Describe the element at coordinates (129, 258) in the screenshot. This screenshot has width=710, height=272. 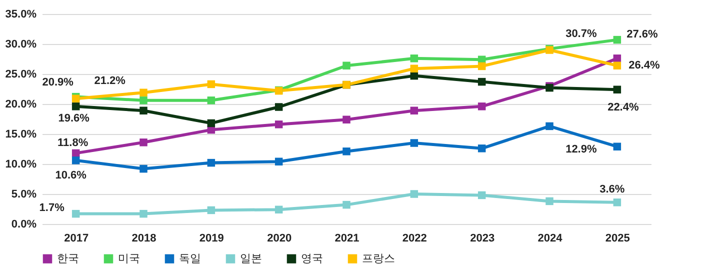
I see `legend-label: 미국` at that location.